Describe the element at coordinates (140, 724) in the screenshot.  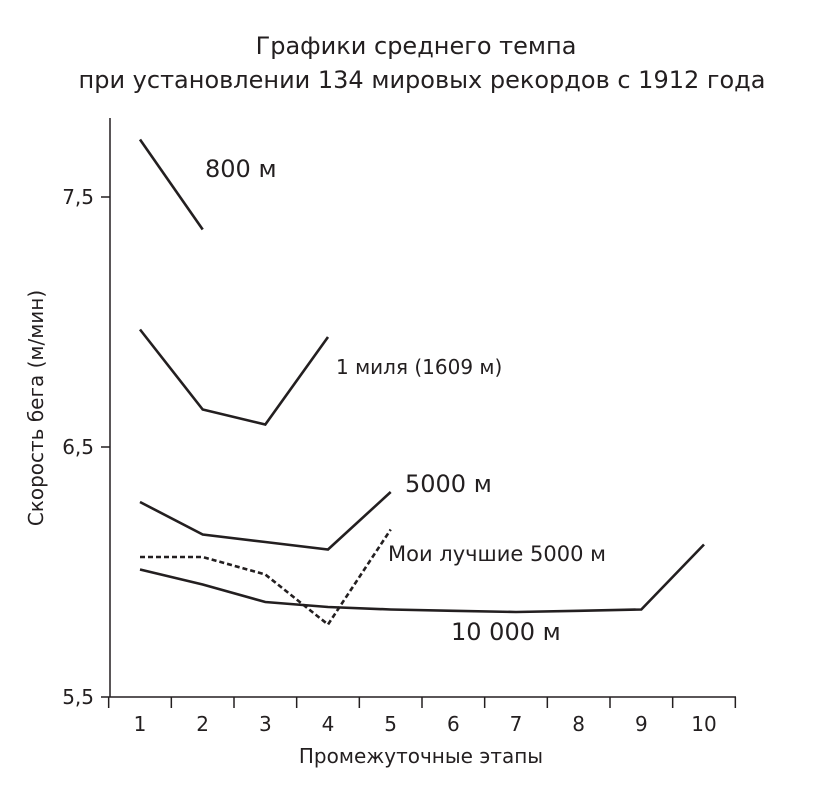
I see `x-tick-label: 1` at that location.